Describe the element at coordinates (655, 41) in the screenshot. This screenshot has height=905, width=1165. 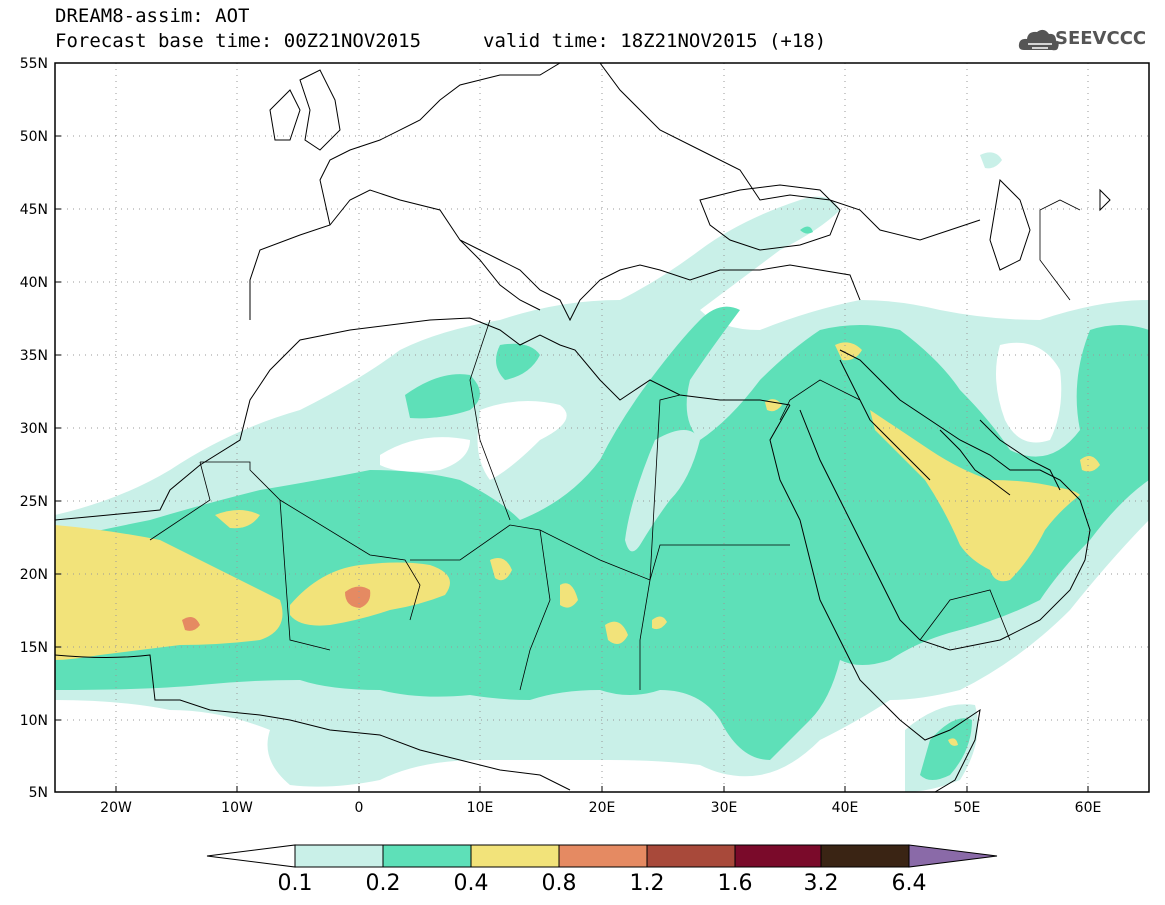
I see `valid-time: valid time: 18Z21NOV2015 (+18)` at that location.